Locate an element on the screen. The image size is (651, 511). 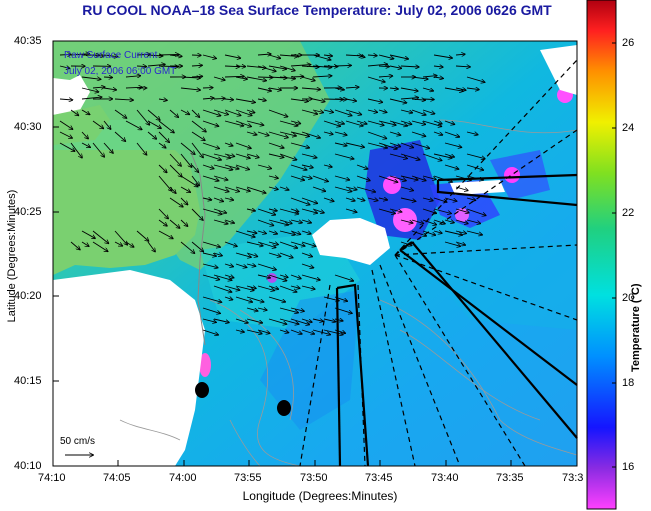
colorbar-tick: 16 is located at coordinates (628, 467).